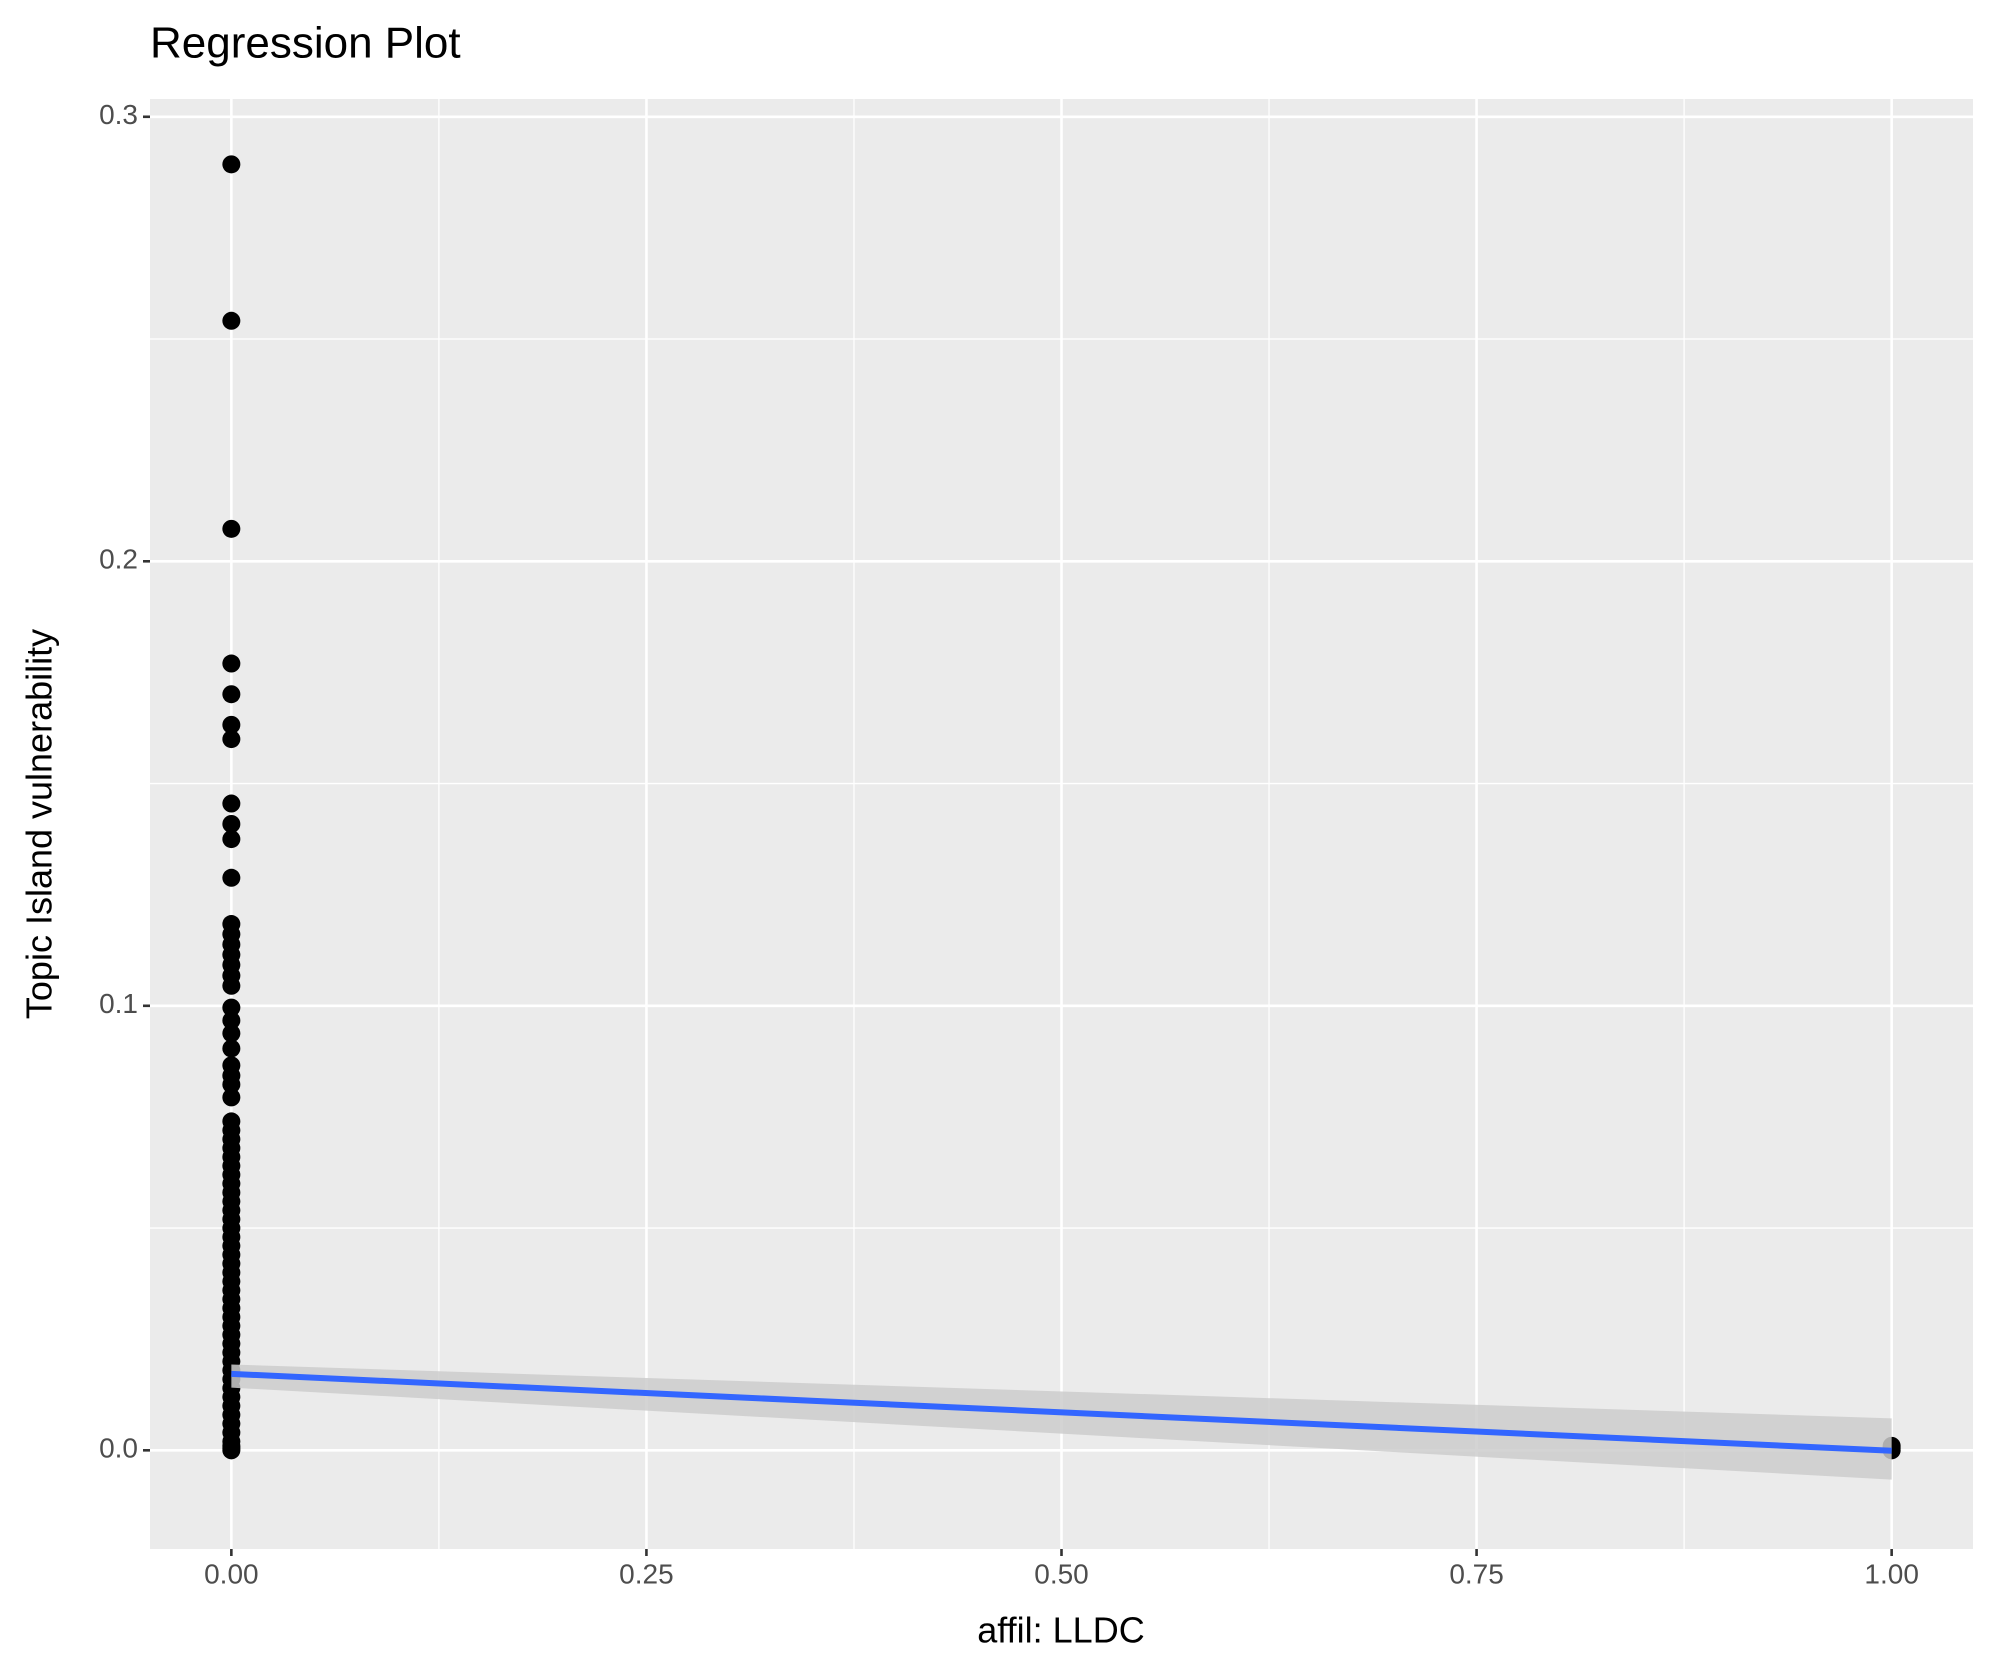 Image resolution: width=1990 pixels, height=1665 pixels. I want to click on regression-line, so click(1061, 1412).